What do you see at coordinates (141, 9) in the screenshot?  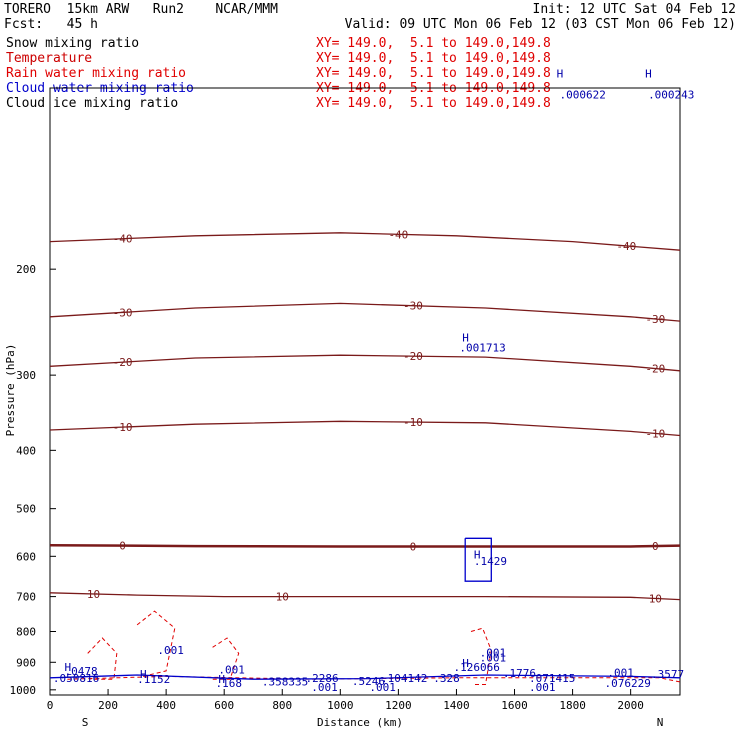 I see `header-left-1: TORERO 15km ARW Run2 NCAR/MMM` at bounding box center [141, 9].